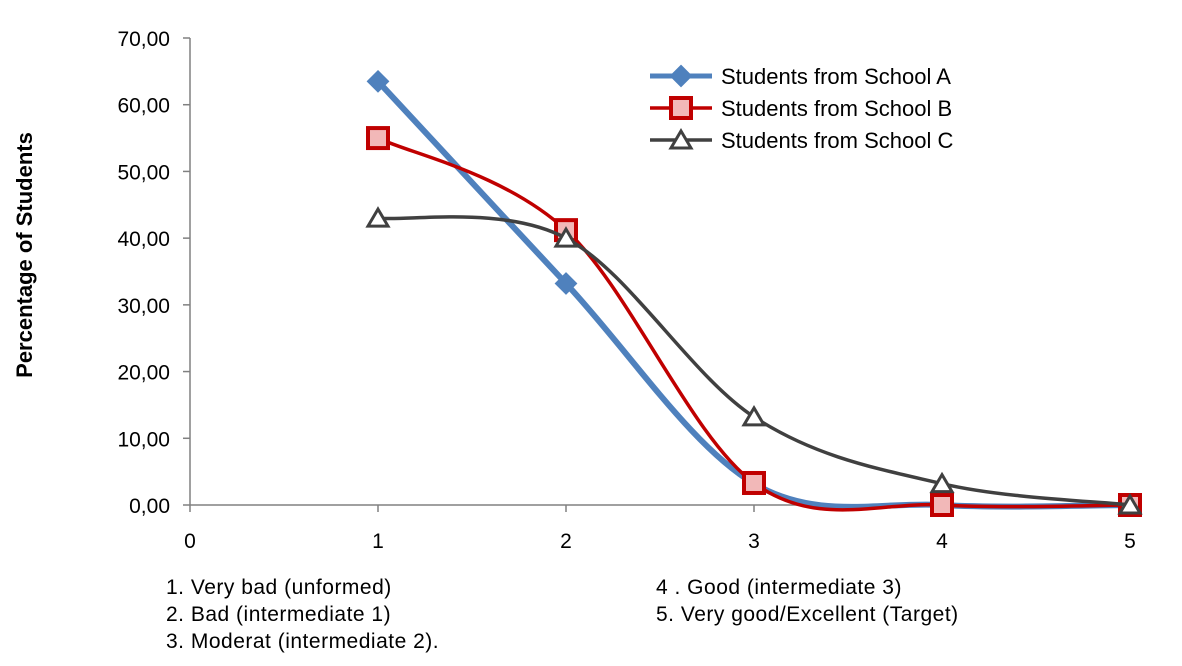 The width and height of the screenshot is (1182, 666). What do you see at coordinates (279, 614) in the screenshot?
I see `note-bad: 2. Bad (intermediate 1)` at bounding box center [279, 614].